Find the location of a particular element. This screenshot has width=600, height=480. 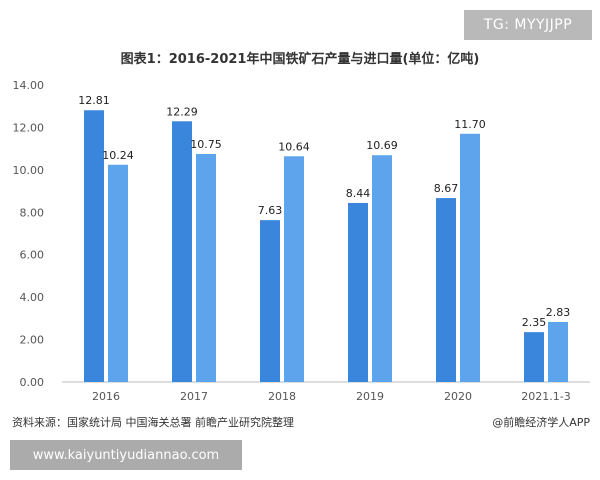

x-tick-label: 2017 is located at coordinates (194, 396).